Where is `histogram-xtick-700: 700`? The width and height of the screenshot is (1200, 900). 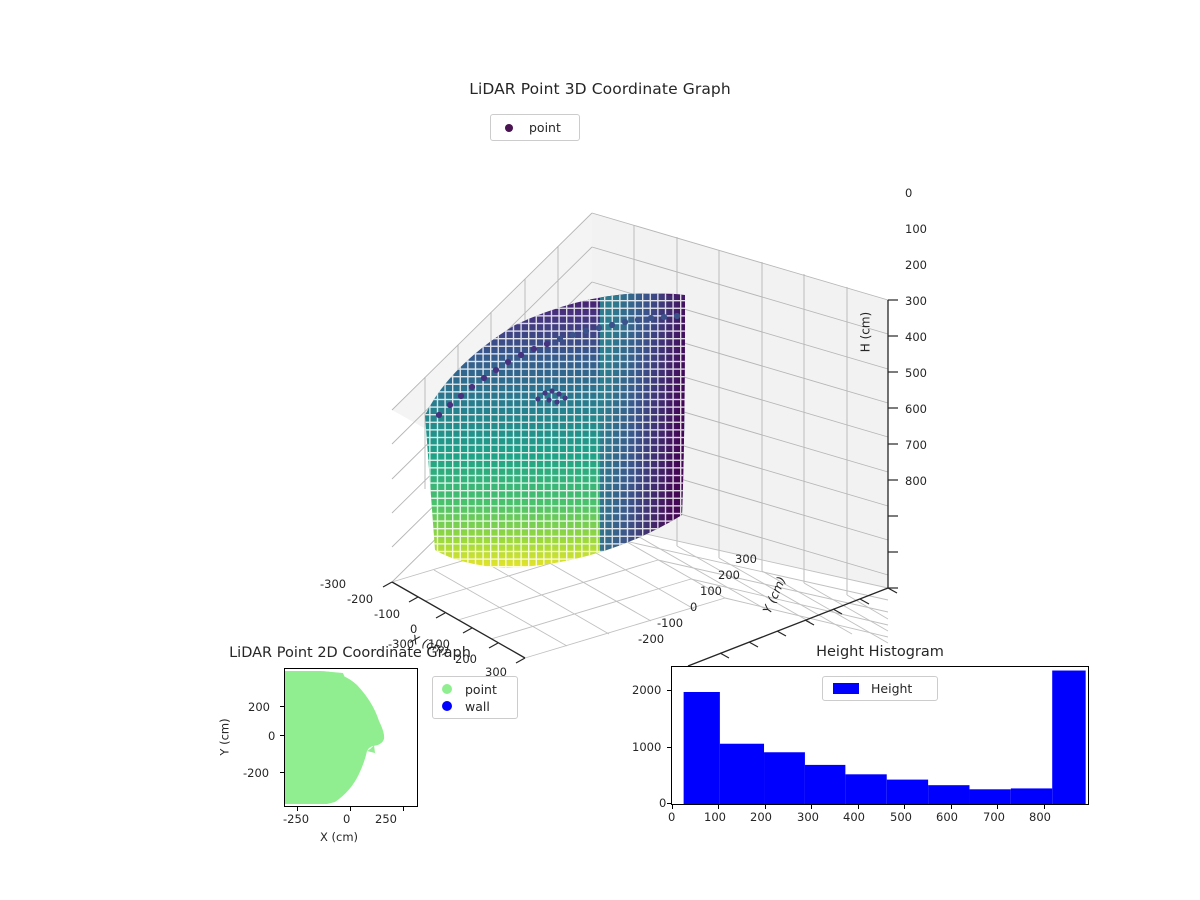 histogram-xtick-700: 700 is located at coordinates (994, 817).